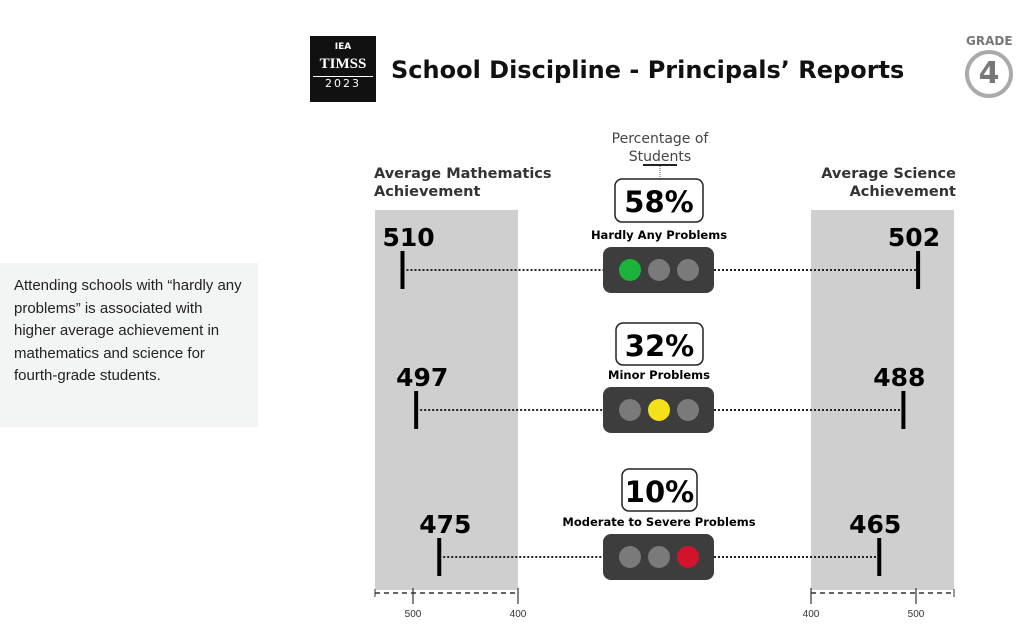 The height and width of the screenshot is (643, 1024). Describe the element at coordinates (659, 375) in the screenshot. I see `category-label: Minor Problems` at that location.